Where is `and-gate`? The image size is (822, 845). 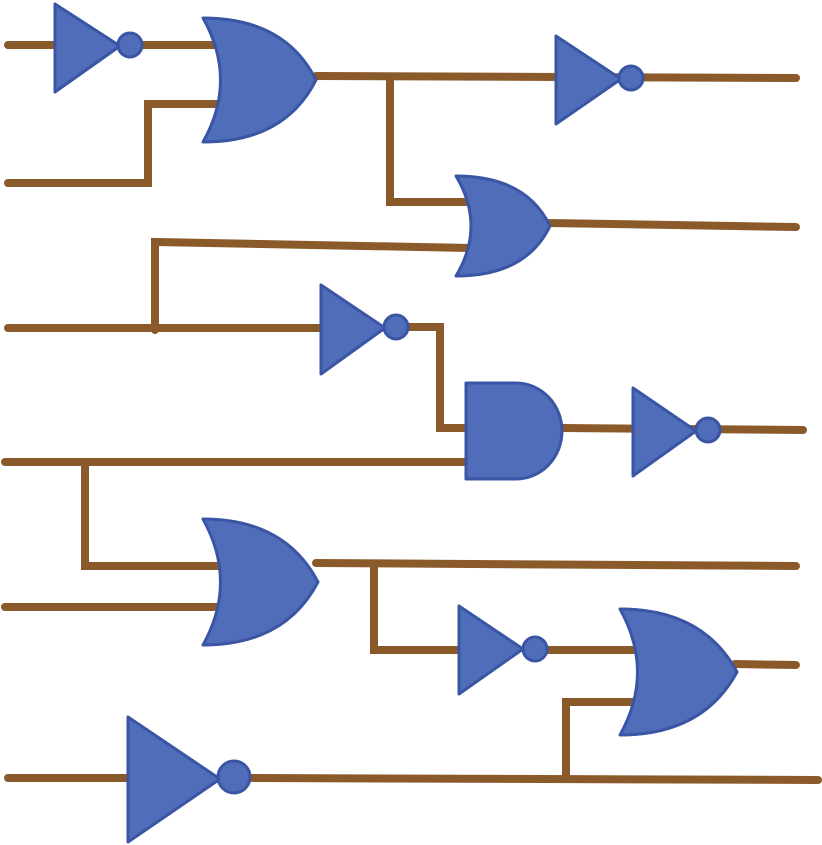 and-gate is located at coordinates (514, 431).